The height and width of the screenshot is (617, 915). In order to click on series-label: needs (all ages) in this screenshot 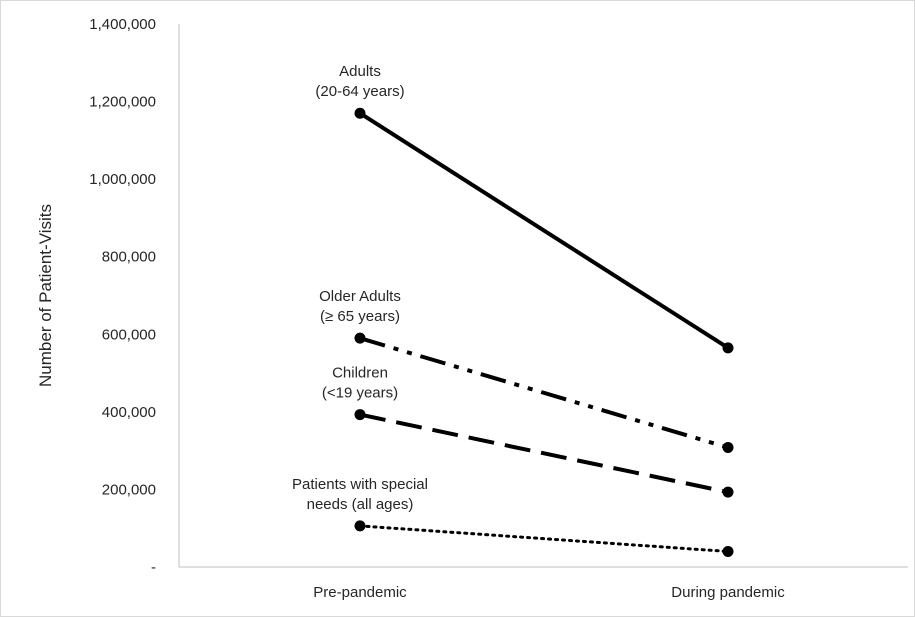, I will do `click(360, 504)`.